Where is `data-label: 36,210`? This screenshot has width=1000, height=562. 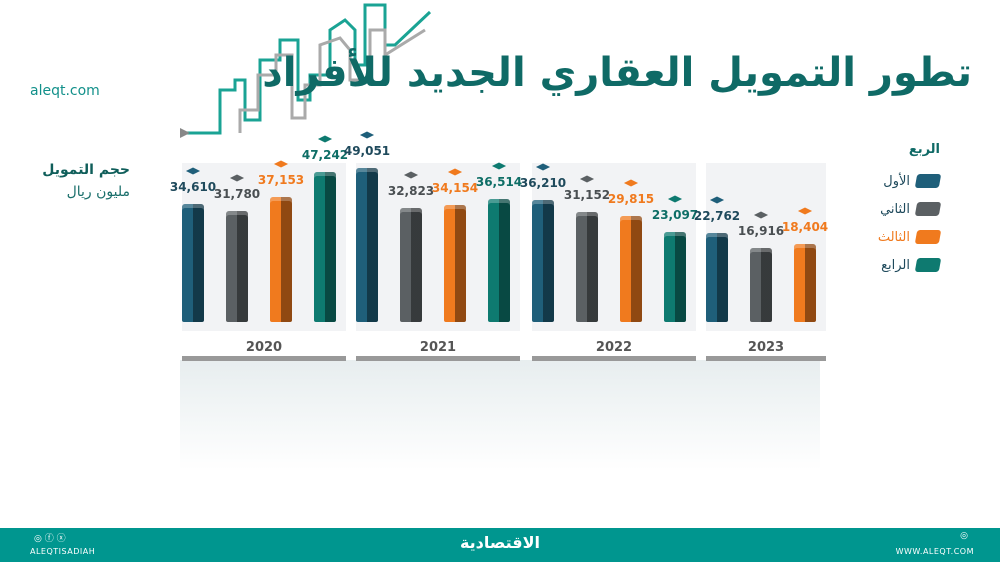
data-label: 36,210 is located at coordinates (543, 182).